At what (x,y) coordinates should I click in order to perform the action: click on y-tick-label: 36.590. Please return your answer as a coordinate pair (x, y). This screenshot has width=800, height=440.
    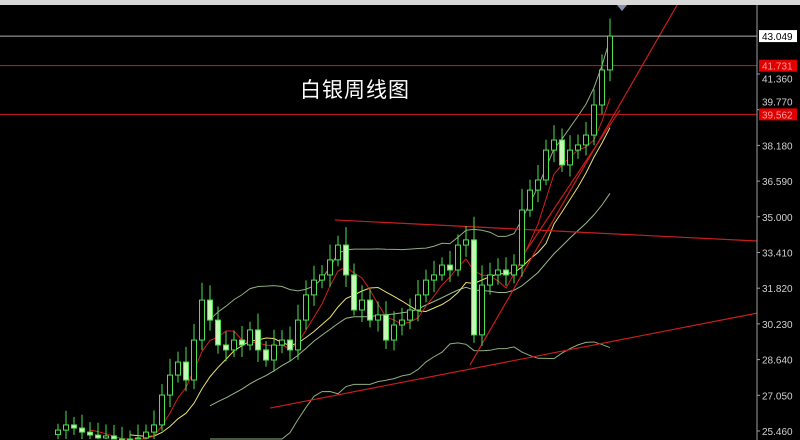
    Looking at the image, I should click on (777, 182).